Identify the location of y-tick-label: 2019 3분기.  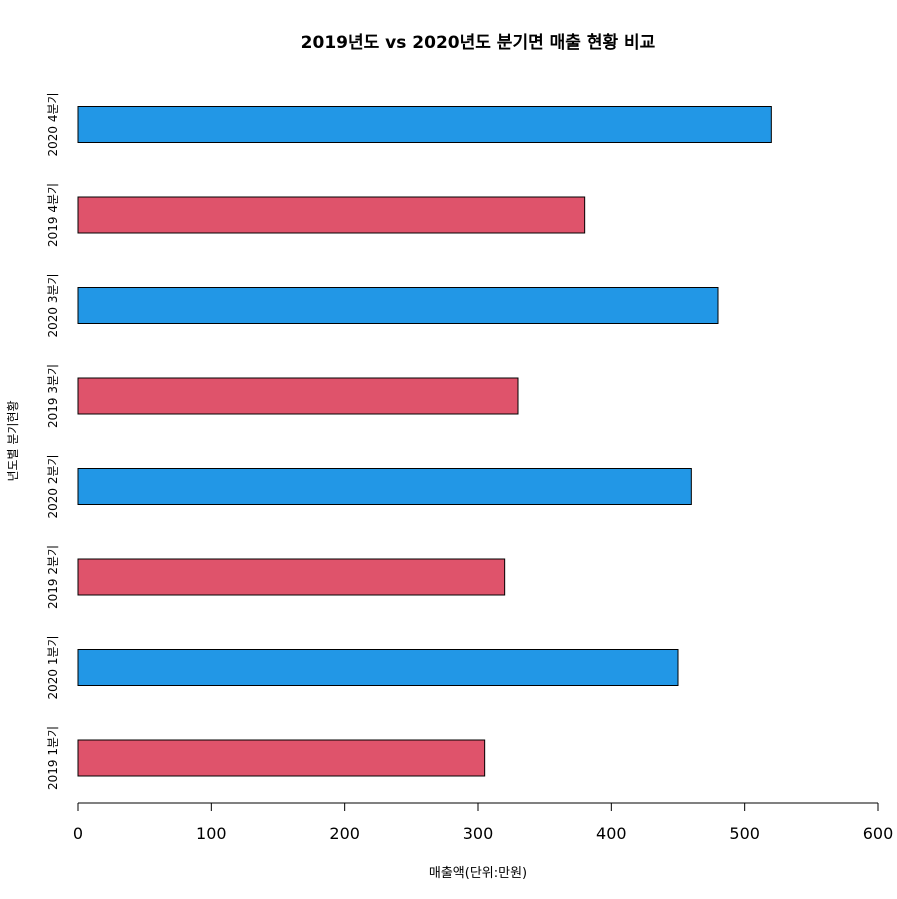
(53, 396).